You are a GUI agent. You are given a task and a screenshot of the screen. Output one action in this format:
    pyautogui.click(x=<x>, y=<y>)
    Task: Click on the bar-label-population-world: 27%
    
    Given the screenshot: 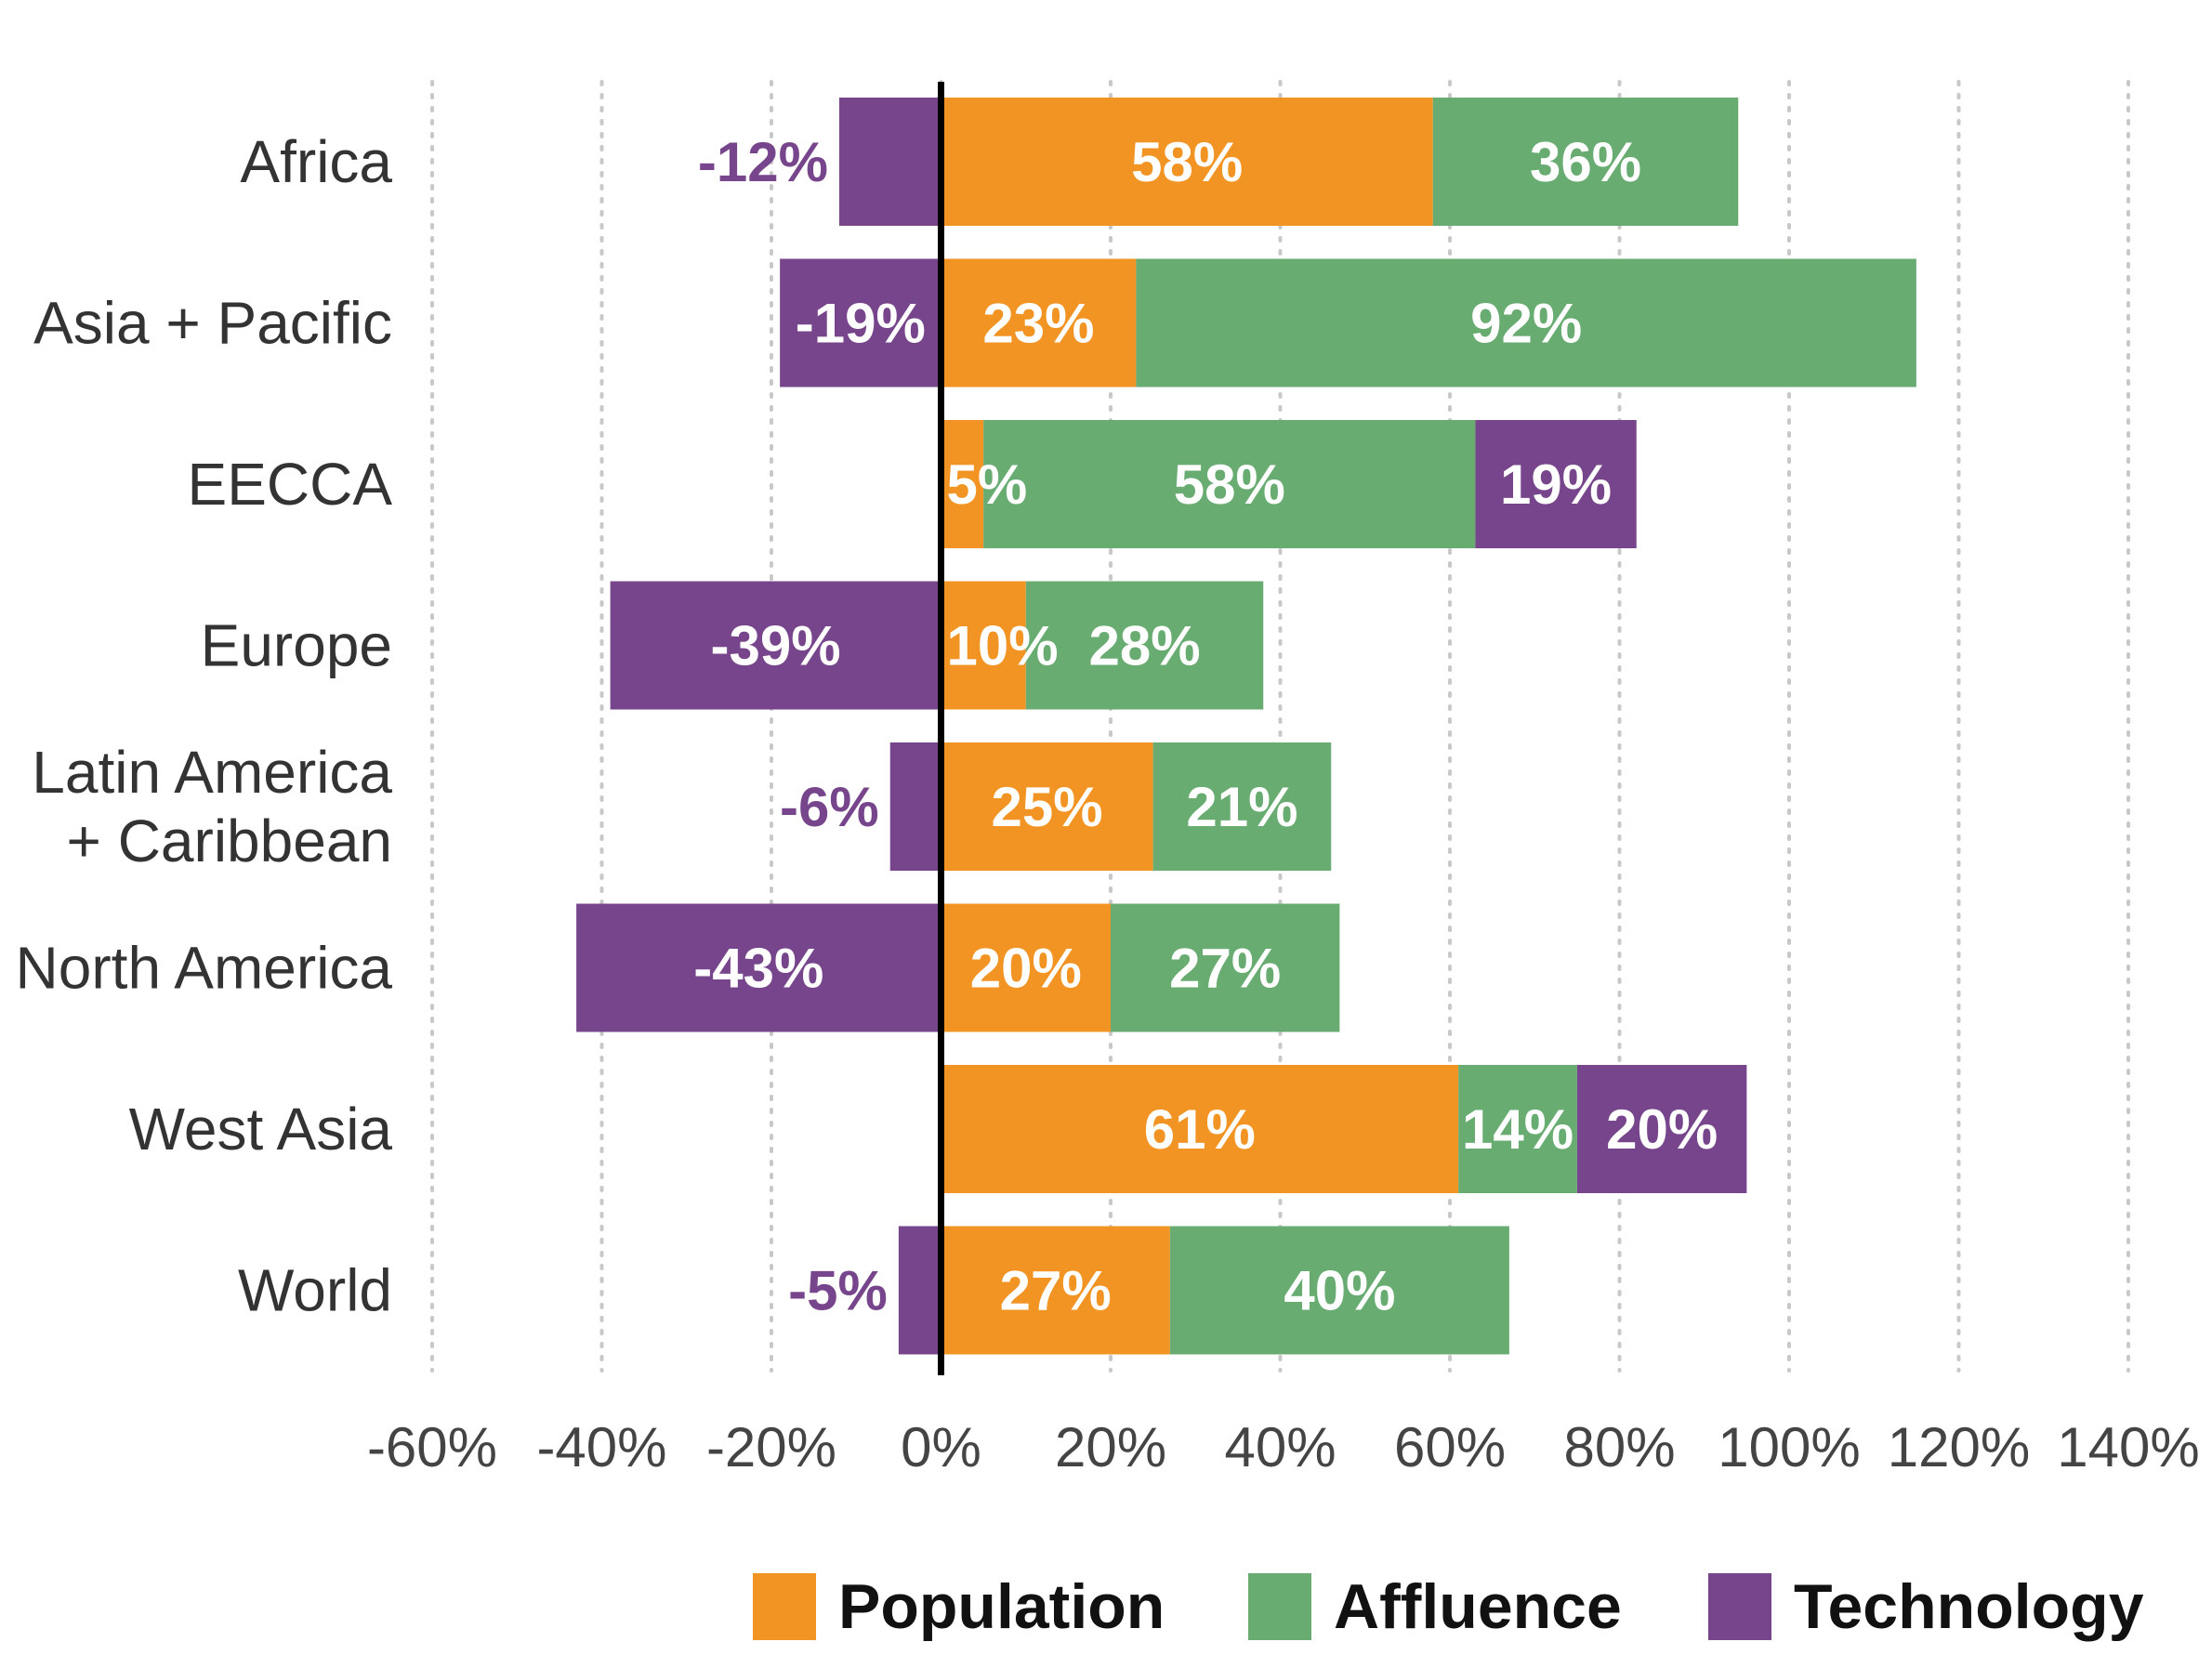 What is the action you would take?
    pyautogui.click(x=1056, y=1291)
    